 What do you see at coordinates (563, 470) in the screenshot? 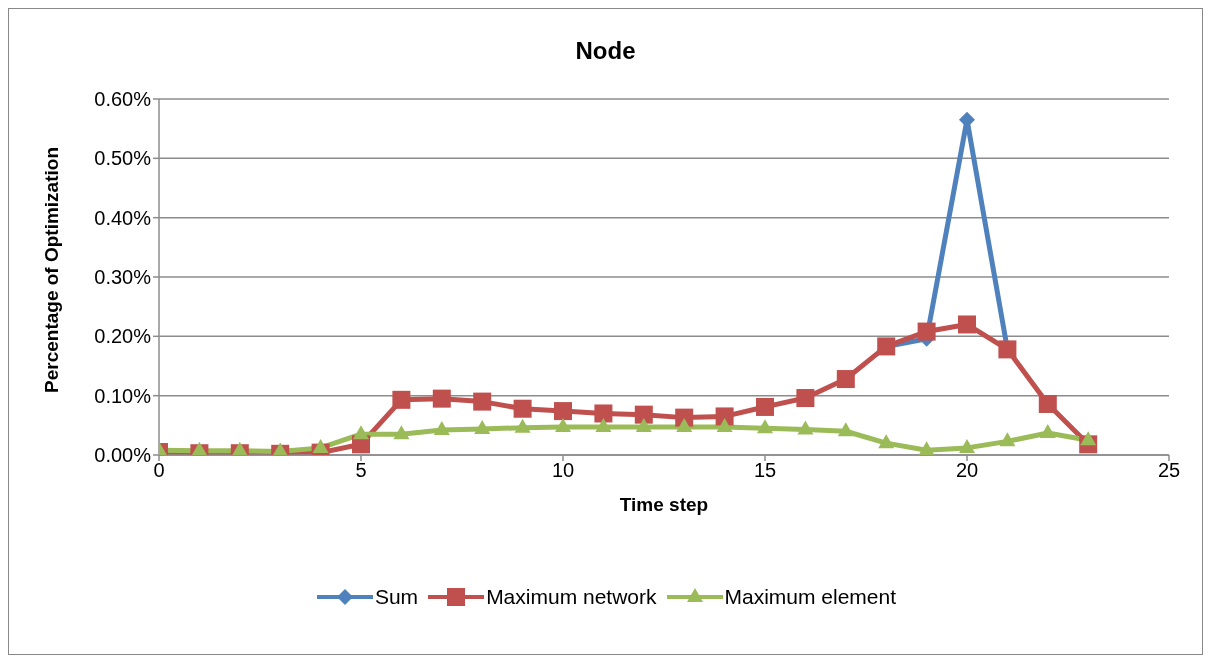
I see `x-tick-label: 10` at bounding box center [563, 470].